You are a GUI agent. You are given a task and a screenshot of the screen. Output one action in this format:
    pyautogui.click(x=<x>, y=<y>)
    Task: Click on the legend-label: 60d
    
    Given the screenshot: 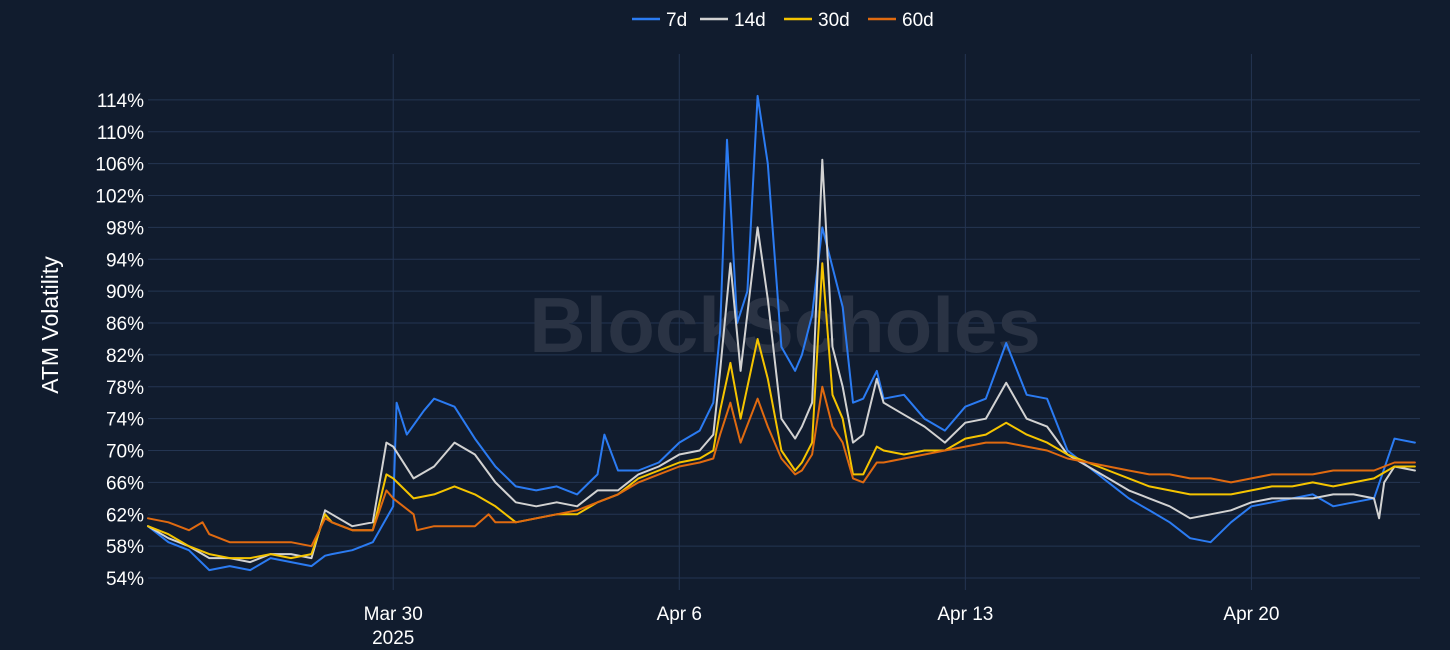 What is the action you would take?
    pyautogui.click(x=918, y=20)
    